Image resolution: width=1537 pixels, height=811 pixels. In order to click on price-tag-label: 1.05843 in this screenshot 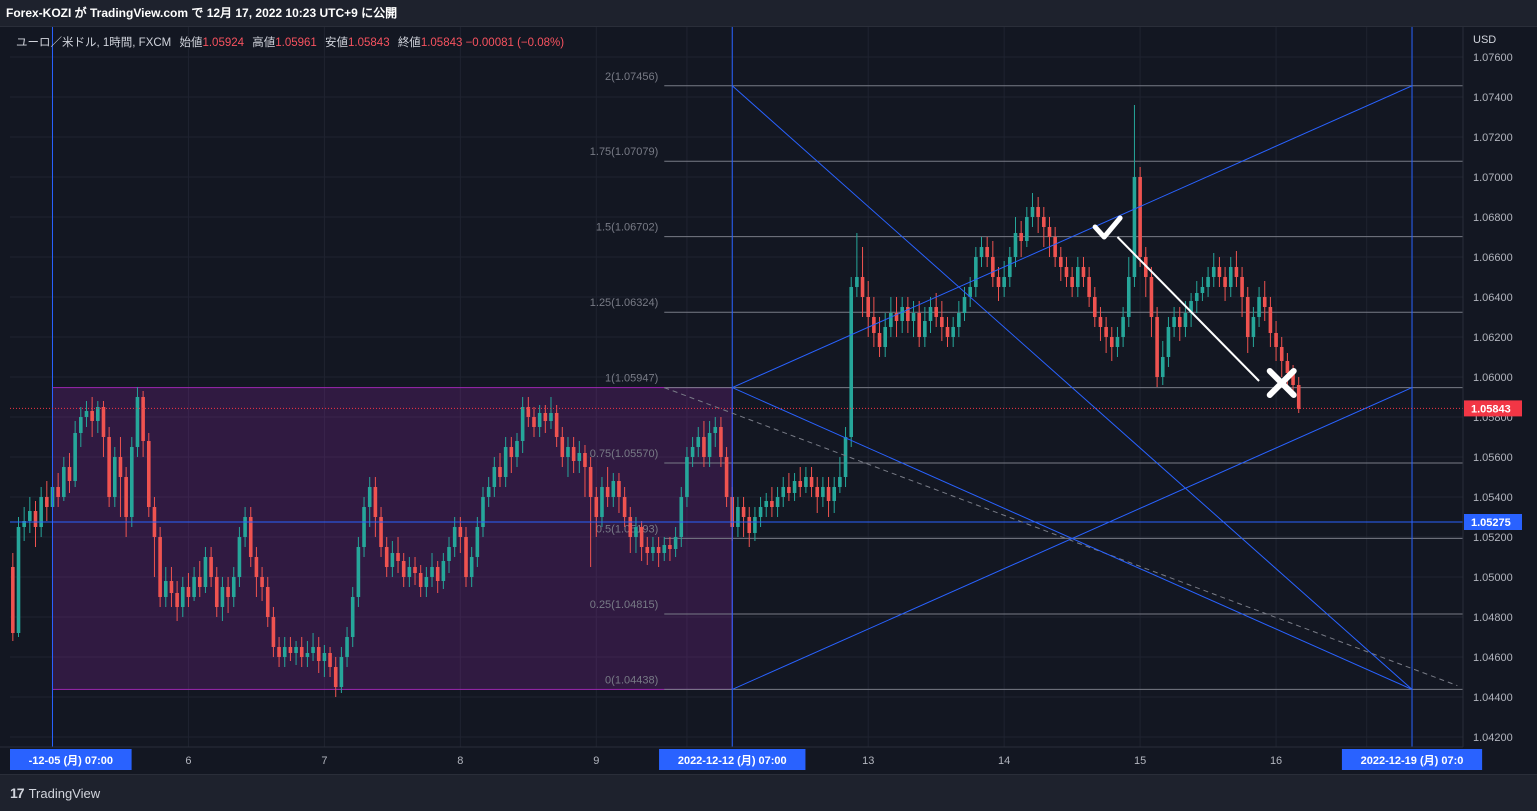, I will do `click(1491, 409)`.